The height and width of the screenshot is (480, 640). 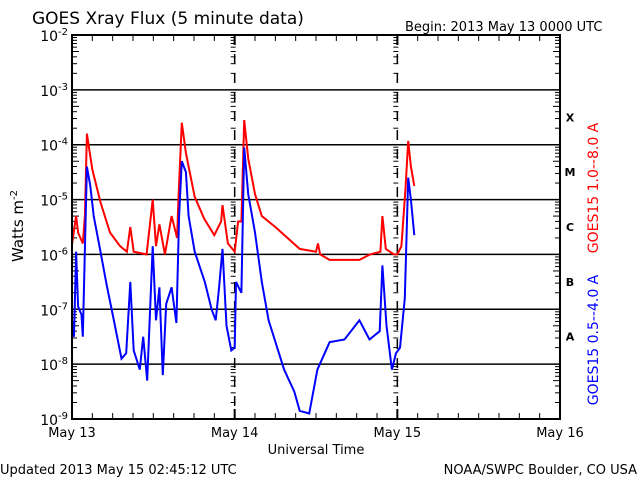 I want to click on y-tick-exponent: -9, so click(x=63, y=416).